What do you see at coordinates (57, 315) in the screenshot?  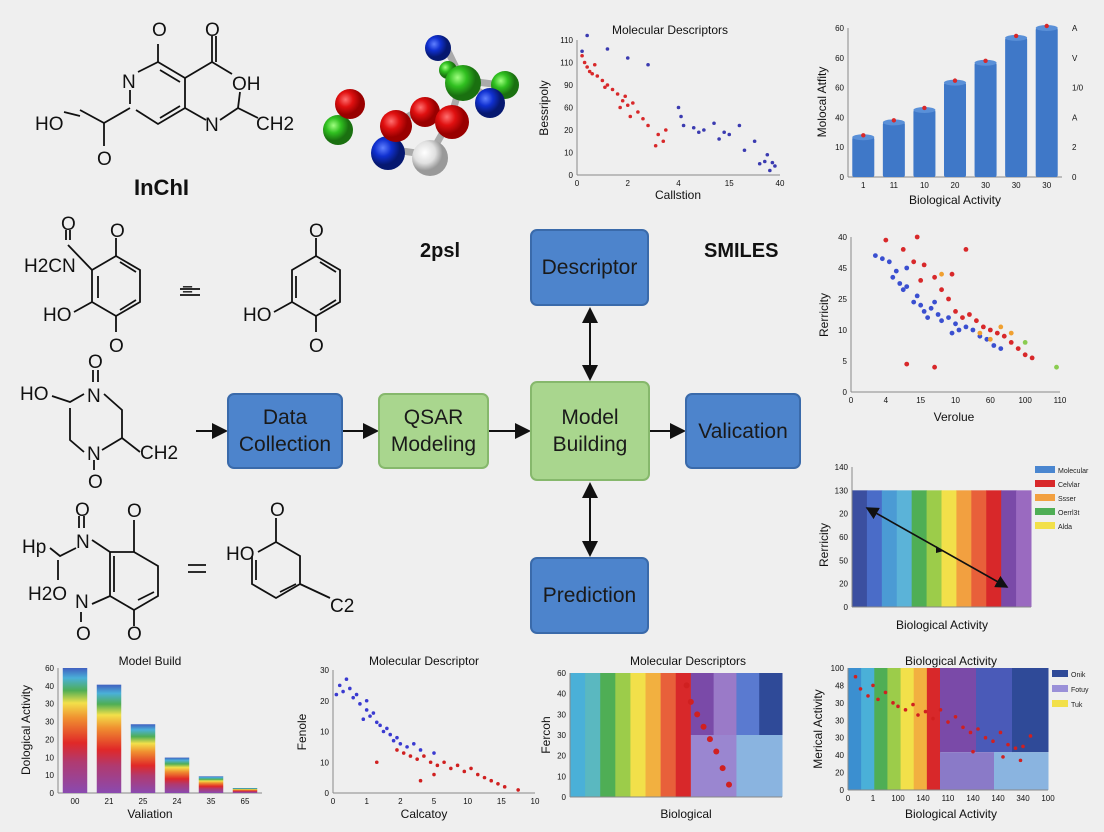 I see `atom-label: HO` at bounding box center [57, 315].